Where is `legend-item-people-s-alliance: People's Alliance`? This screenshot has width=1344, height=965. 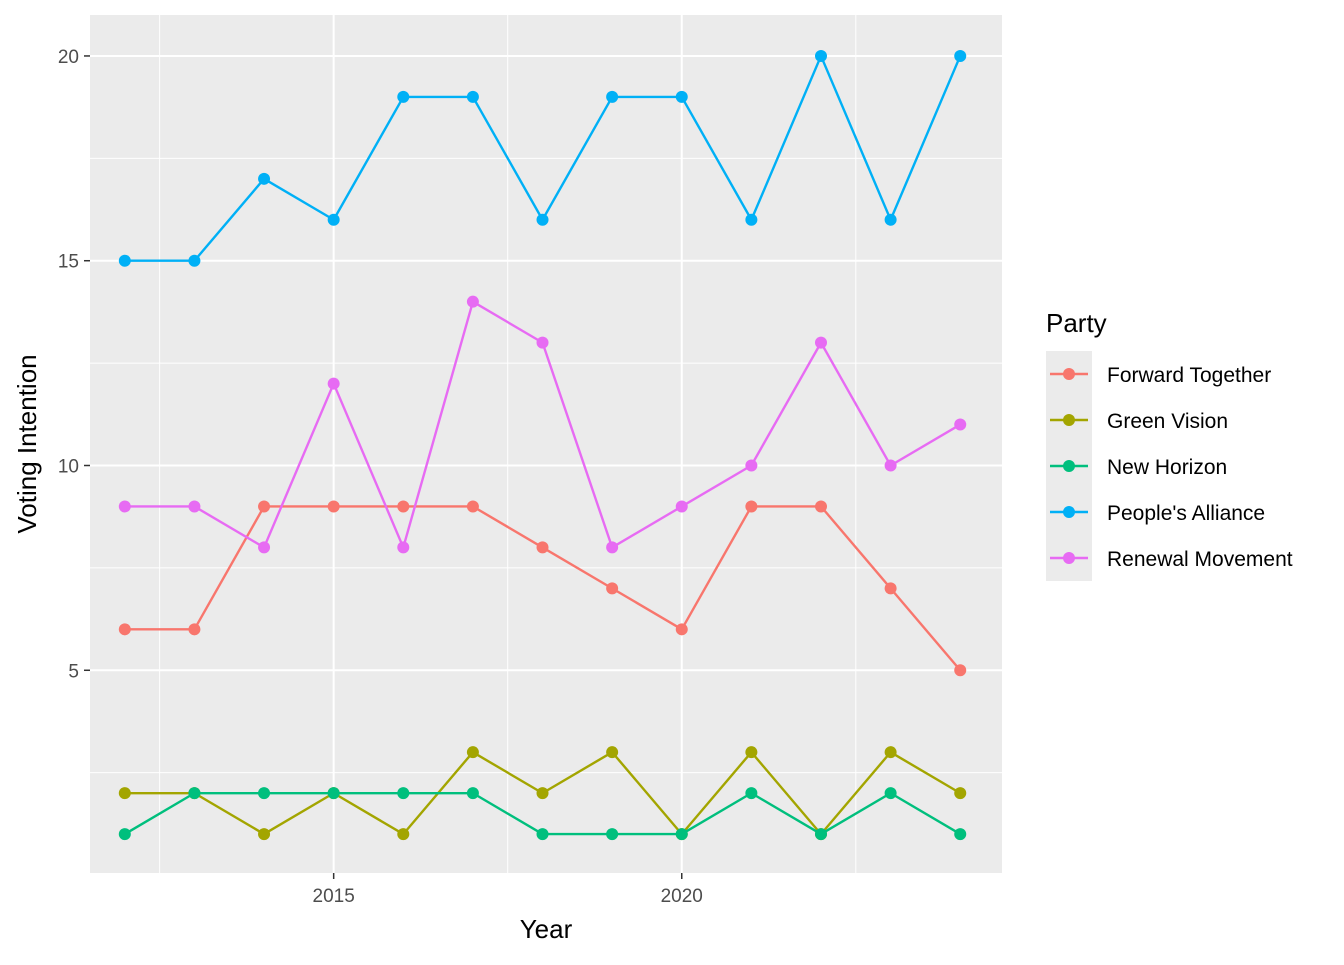
legend-item-people-s-alliance: People's Alliance is located at coordinates (1157, 513).